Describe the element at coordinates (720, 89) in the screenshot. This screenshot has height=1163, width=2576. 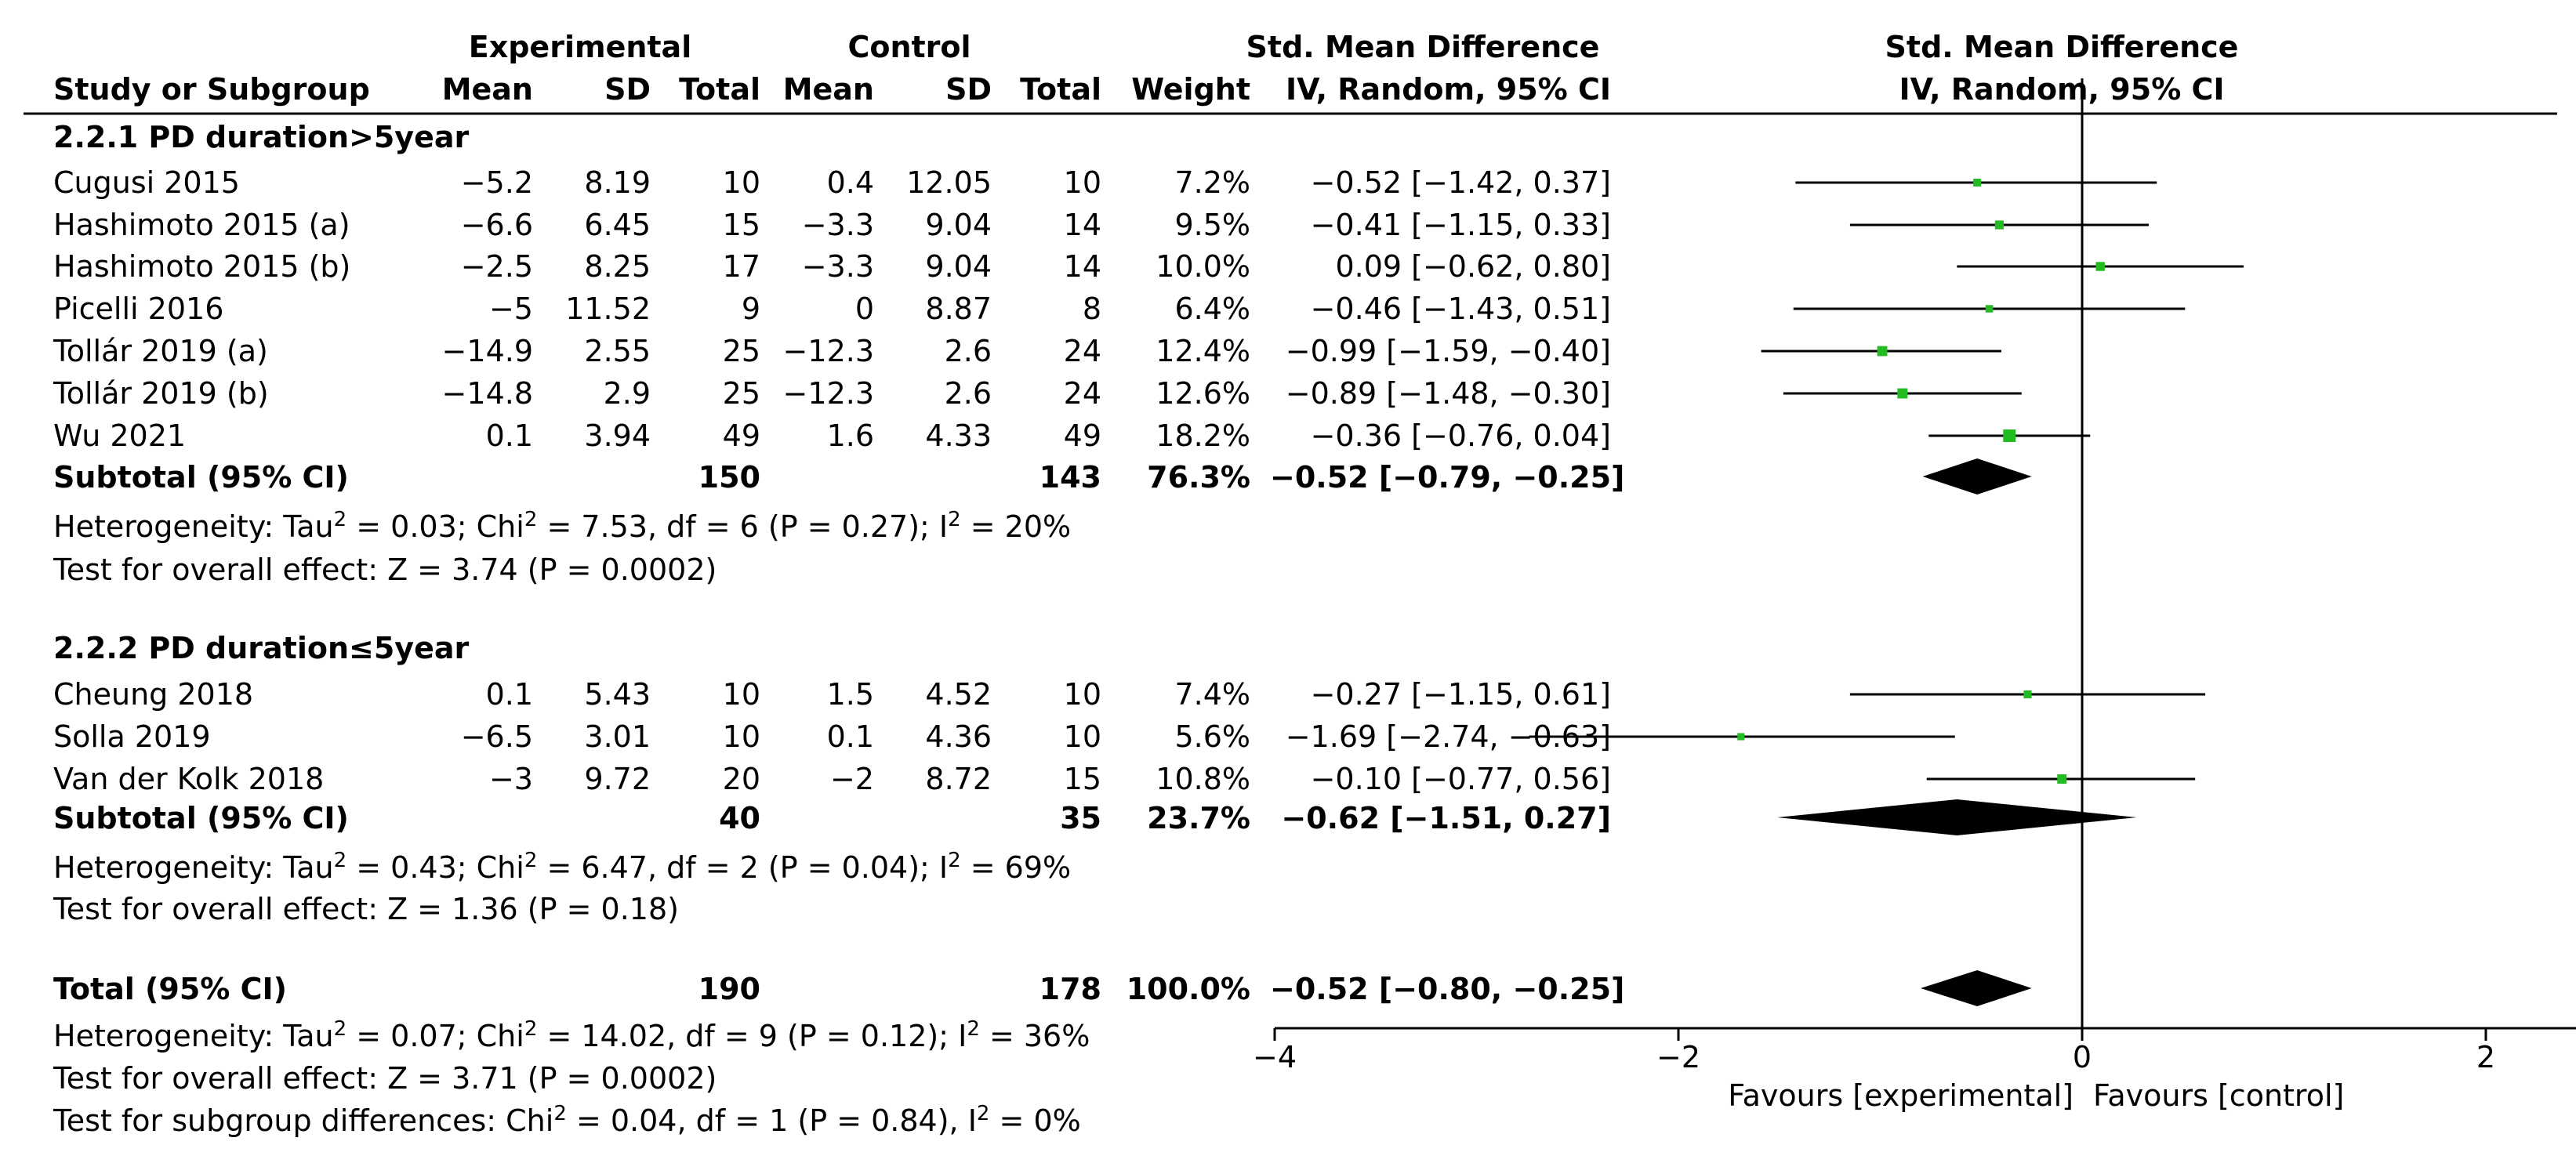
I see `col-exp-total-header: Total` at that location.